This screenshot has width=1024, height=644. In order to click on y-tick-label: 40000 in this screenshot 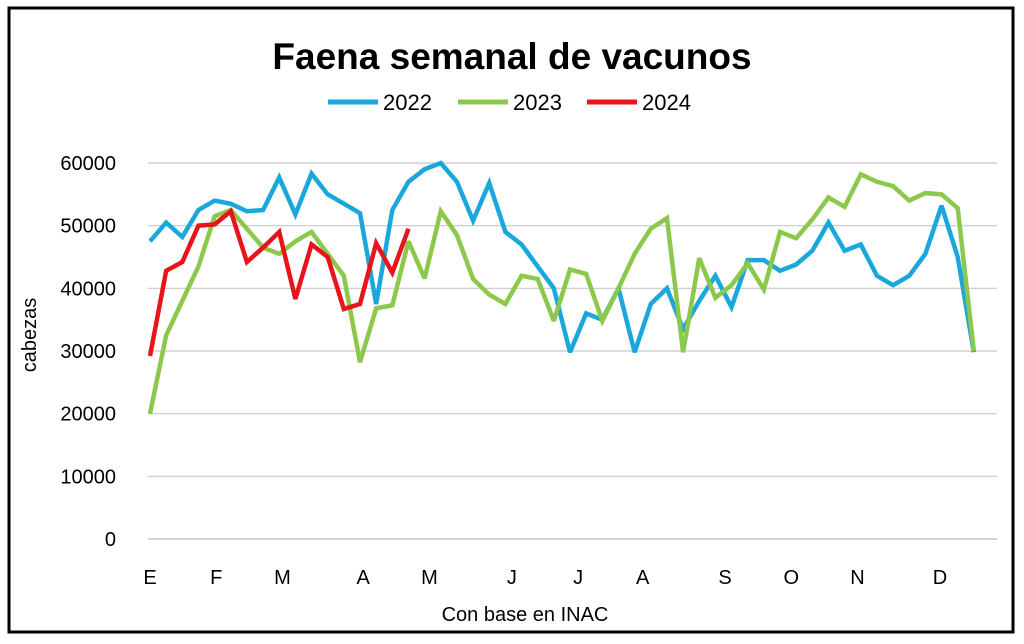, I will do `click(88, 289)`.